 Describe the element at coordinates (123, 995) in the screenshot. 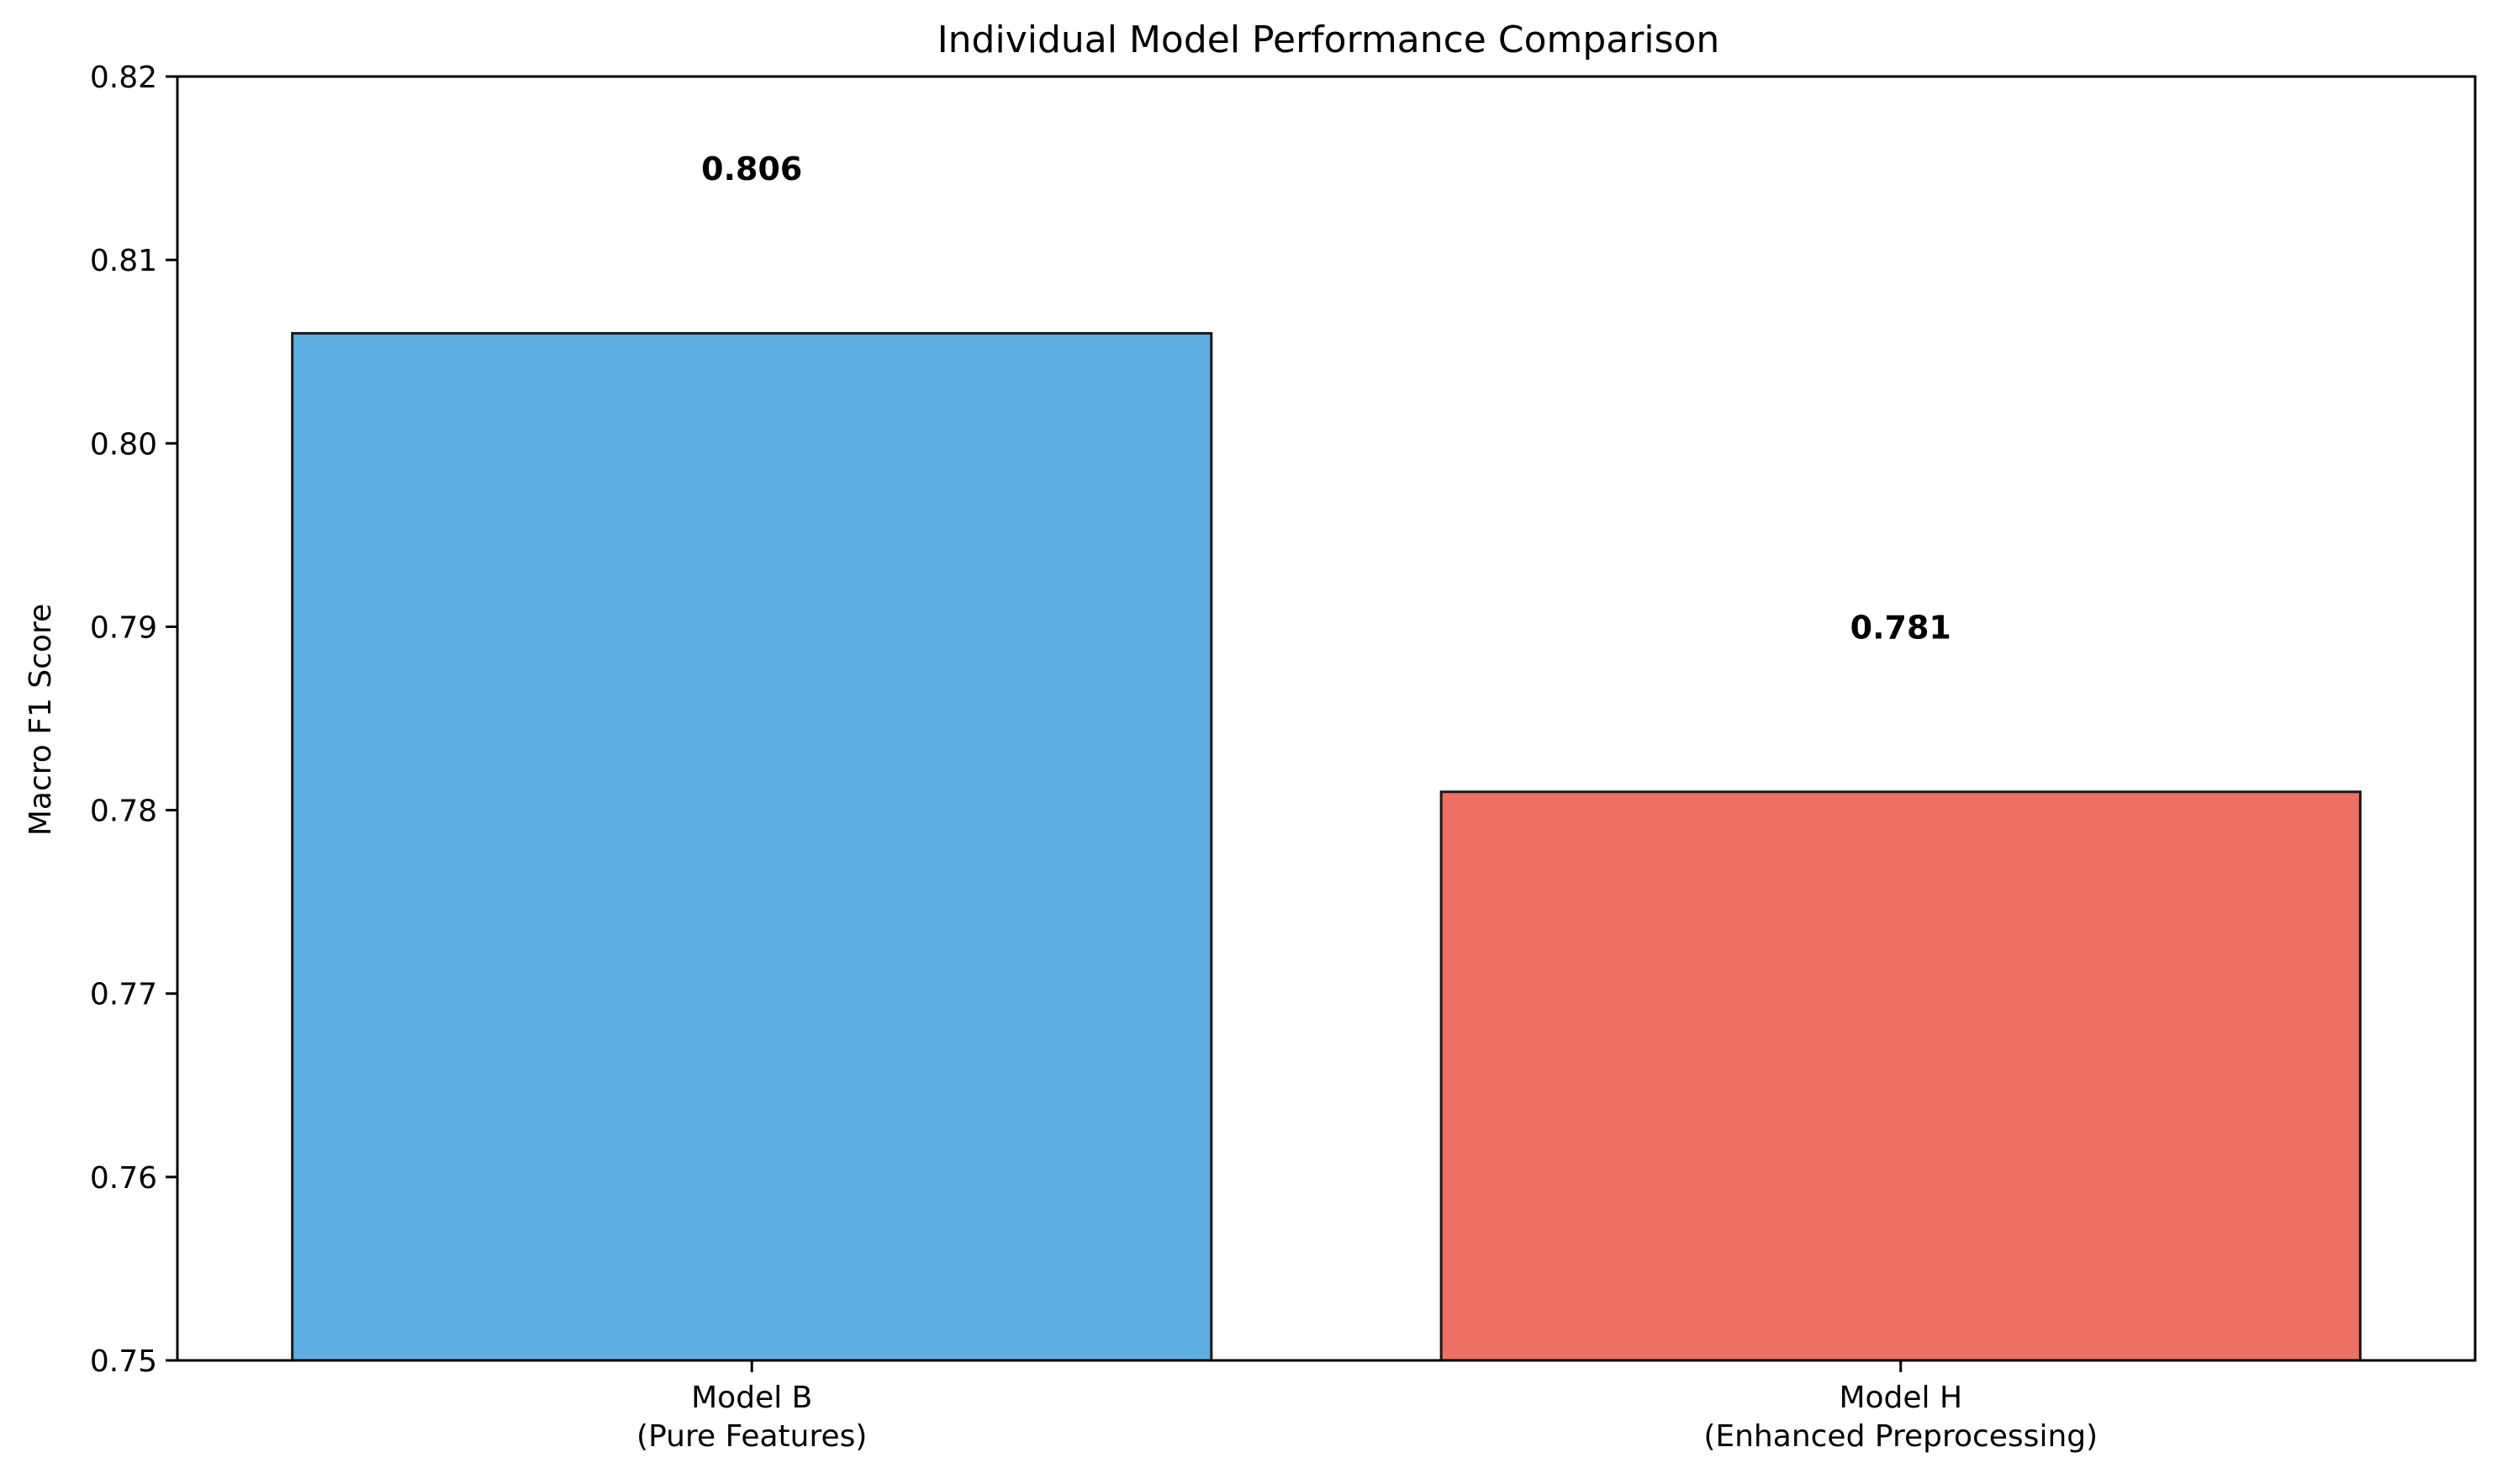

I see `y-tick-label-2: 0.77` at that location.